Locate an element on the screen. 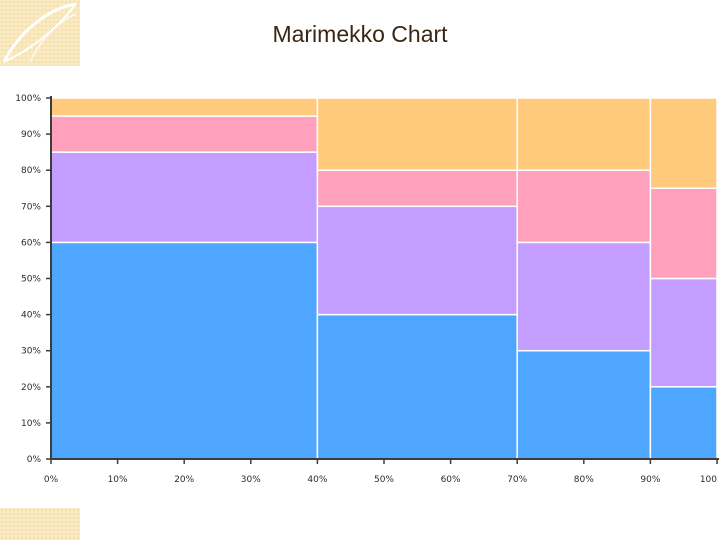  y-tick-label: 80% is located at coordinates (31, 171).